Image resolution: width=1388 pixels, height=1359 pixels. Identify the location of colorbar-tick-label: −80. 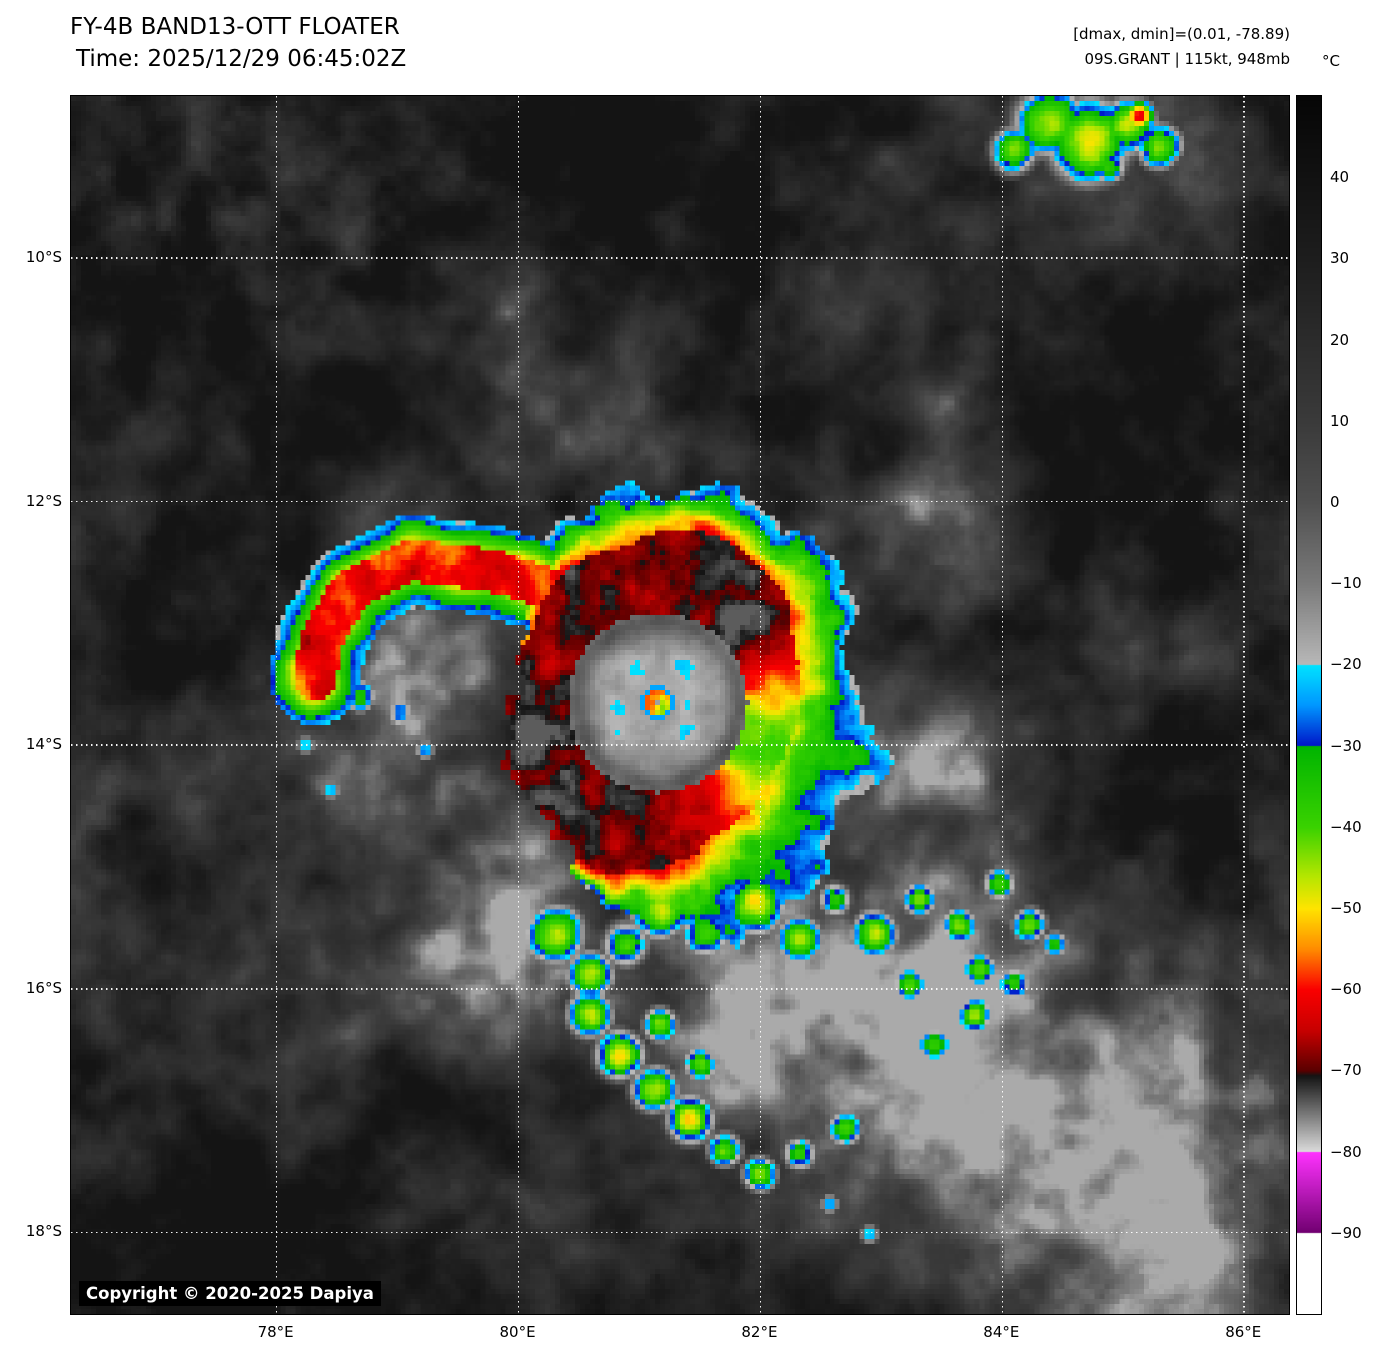
(1346, 1151).